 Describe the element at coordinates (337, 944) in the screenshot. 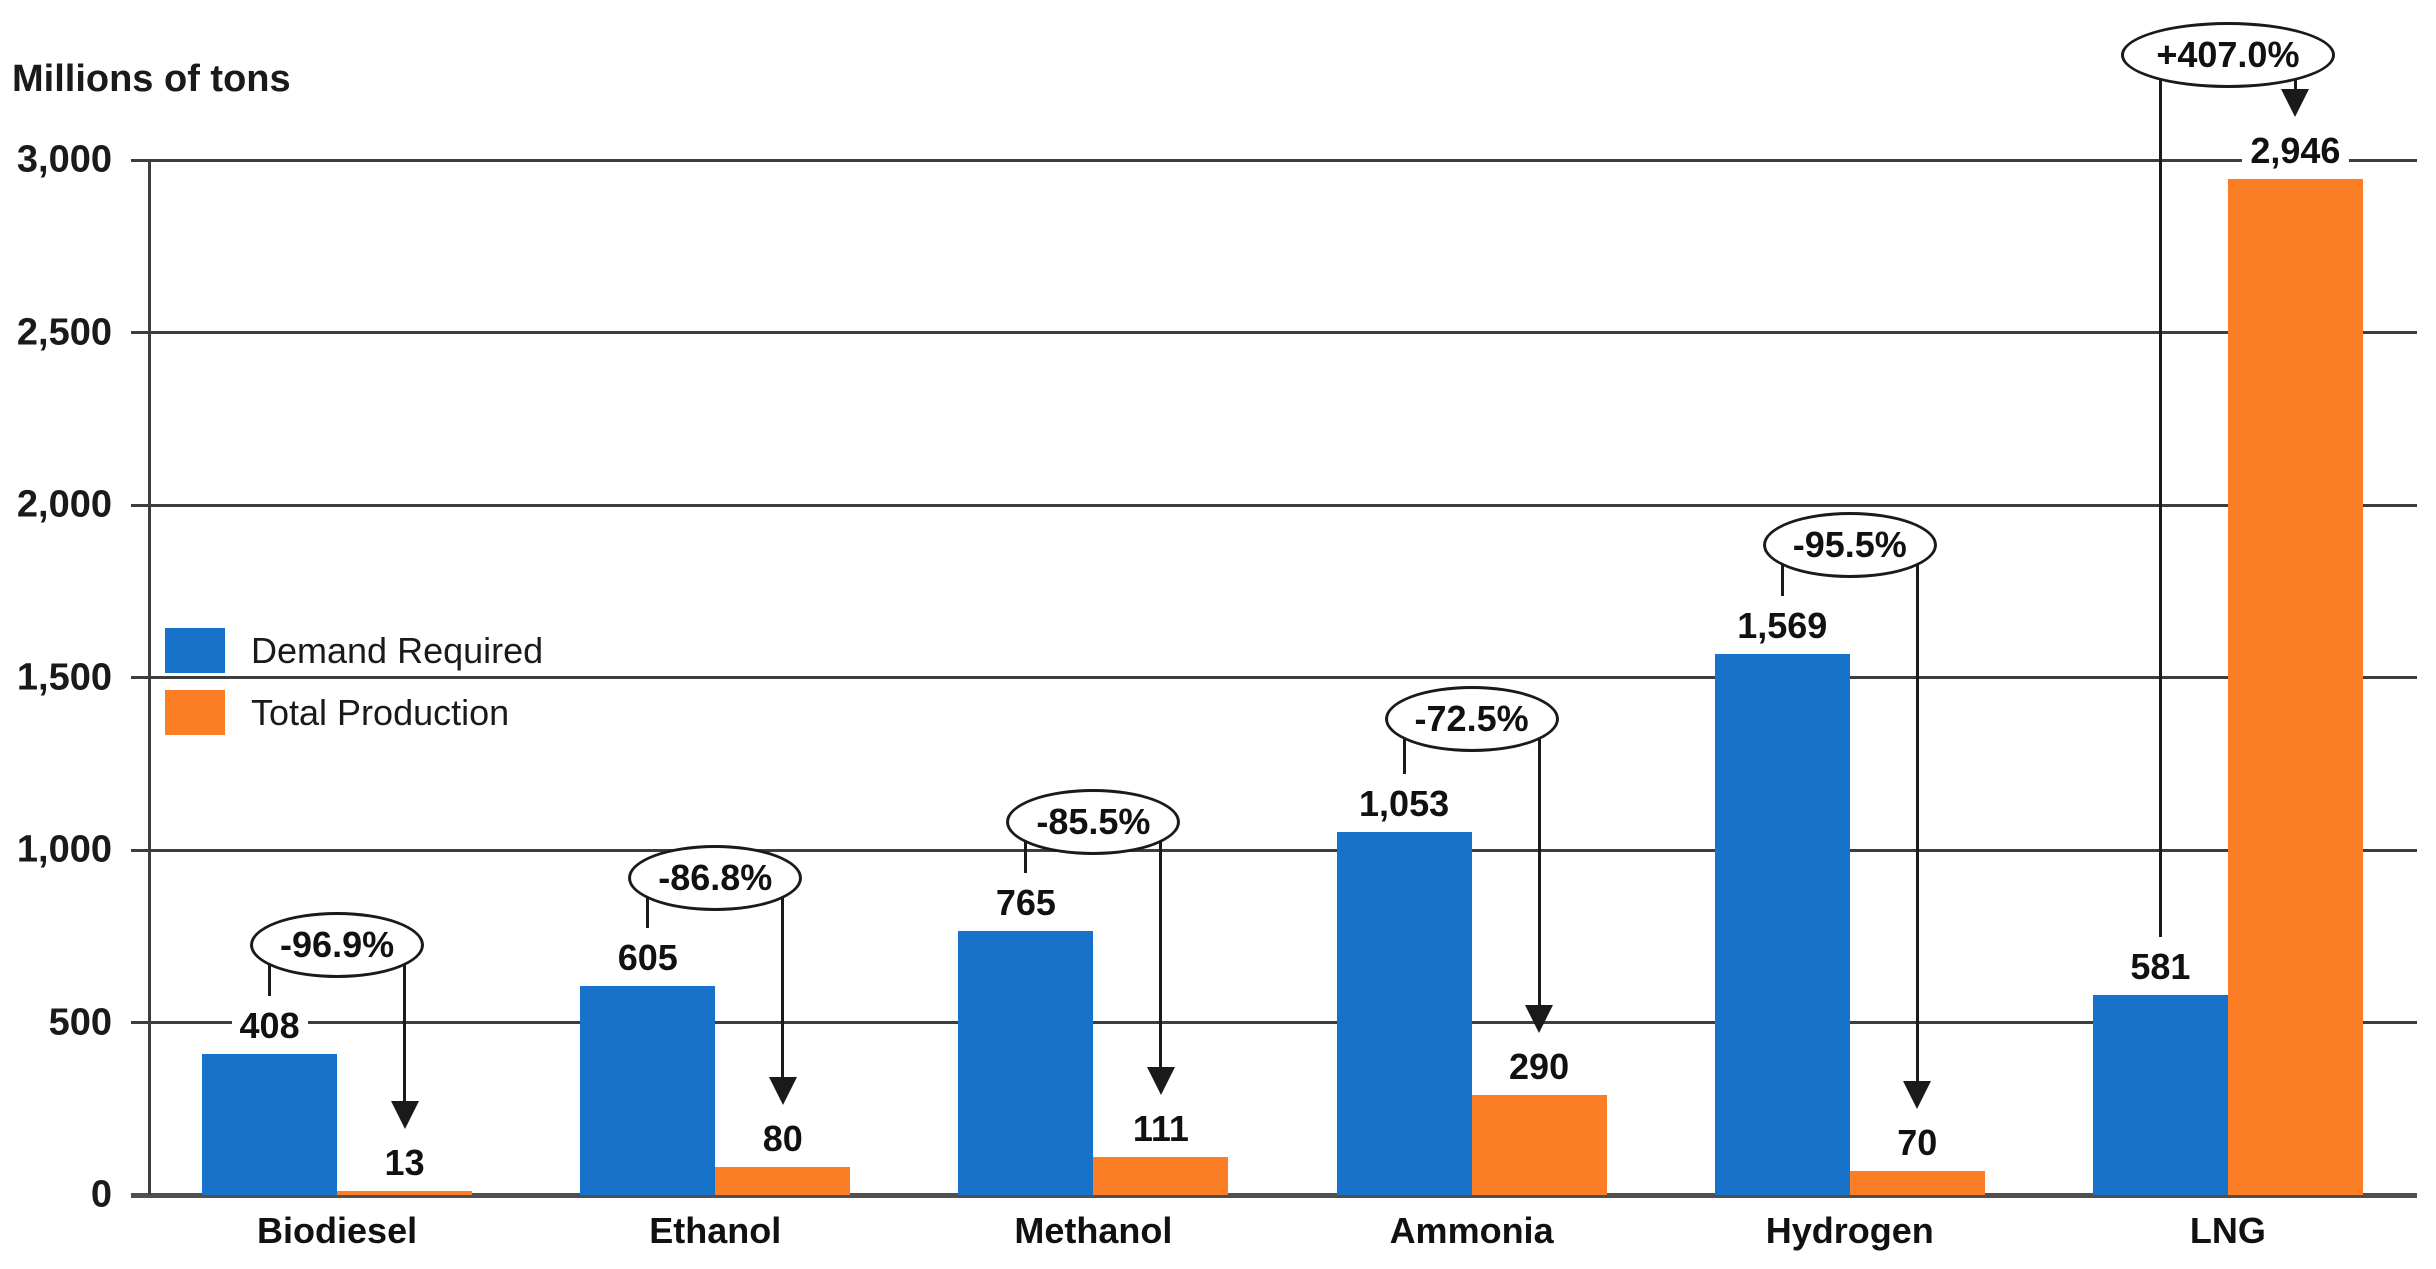

I see `annotation-ellipse: -96.9%` at that location.